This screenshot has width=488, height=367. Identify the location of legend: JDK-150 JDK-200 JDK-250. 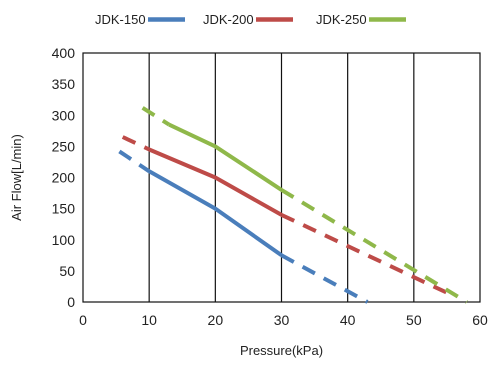
(250, 19).